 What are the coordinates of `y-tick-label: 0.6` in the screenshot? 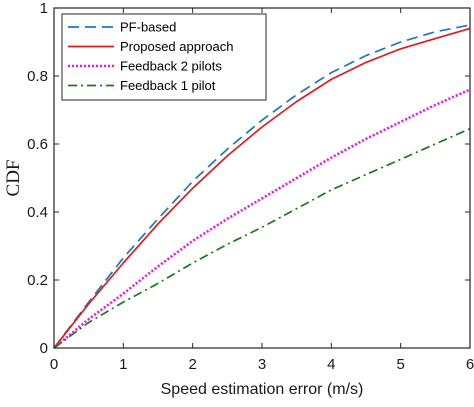 It's located at (37, 144).